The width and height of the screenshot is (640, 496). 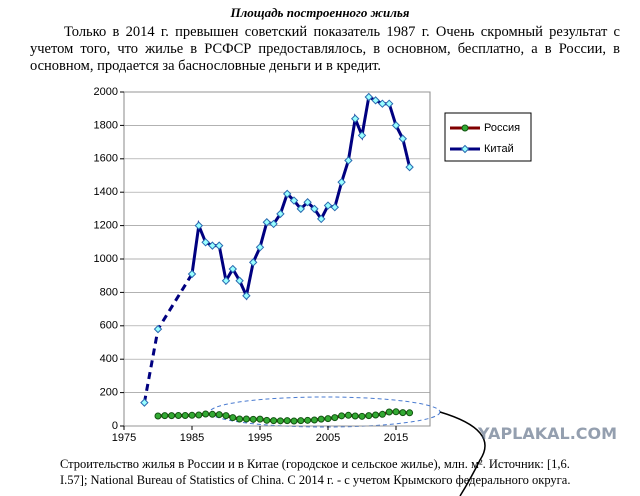 I want to click on x-tick-label: 2005, so click(x=328, y=438).